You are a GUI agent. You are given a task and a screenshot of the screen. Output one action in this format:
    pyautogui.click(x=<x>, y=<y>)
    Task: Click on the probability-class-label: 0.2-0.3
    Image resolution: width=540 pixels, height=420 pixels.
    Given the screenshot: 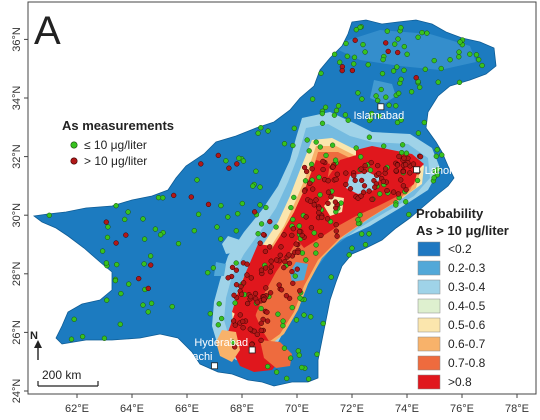 What is the action you would take?
    pyautogui.click(x=467, y=268)
    